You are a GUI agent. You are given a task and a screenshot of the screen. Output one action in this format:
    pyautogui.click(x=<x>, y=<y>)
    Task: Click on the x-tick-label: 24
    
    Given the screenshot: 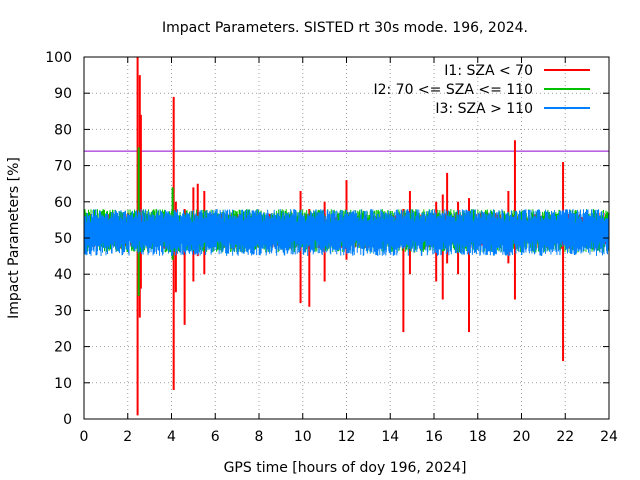 What is the action you would take?
    pyautogui.click(x=609, y=437)
    